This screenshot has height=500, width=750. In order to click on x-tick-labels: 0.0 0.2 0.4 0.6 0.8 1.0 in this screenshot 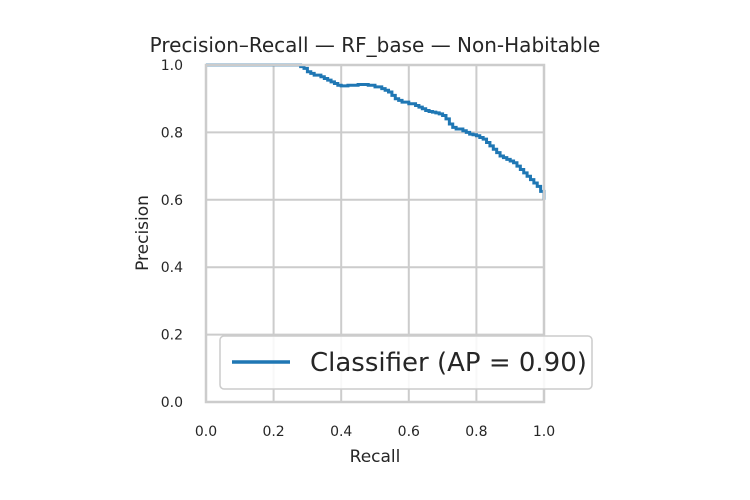, I will do `click(375, 432)`.